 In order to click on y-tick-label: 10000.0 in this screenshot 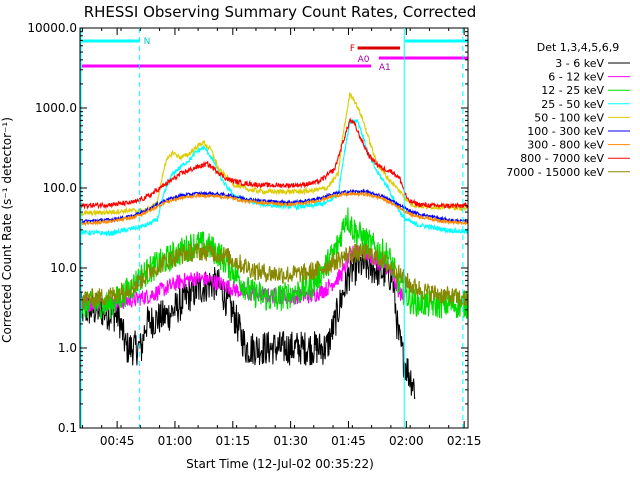, I will do `click(52, 28)`.